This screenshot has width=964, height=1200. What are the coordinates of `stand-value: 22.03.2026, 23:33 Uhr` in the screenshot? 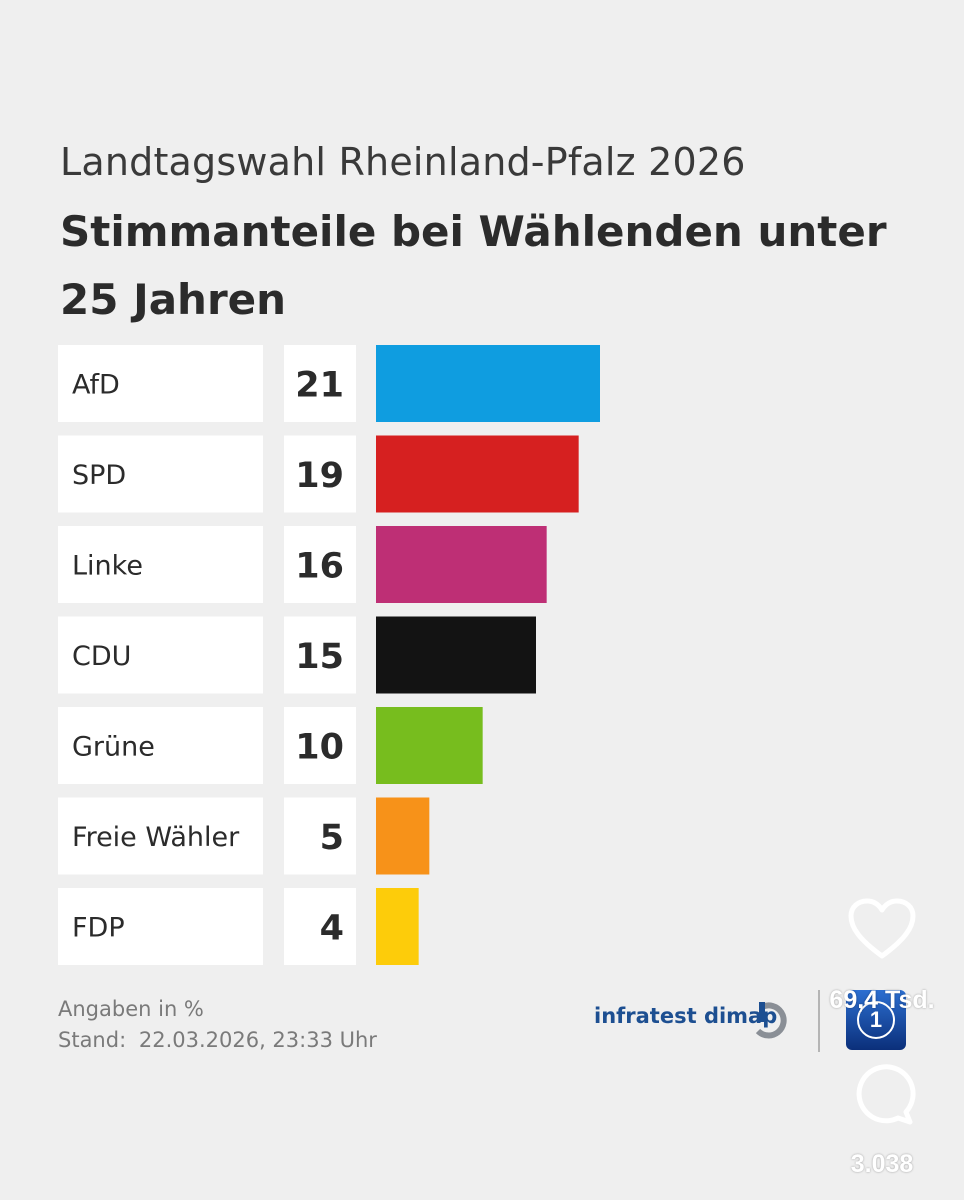 It's located at (257, 1040).